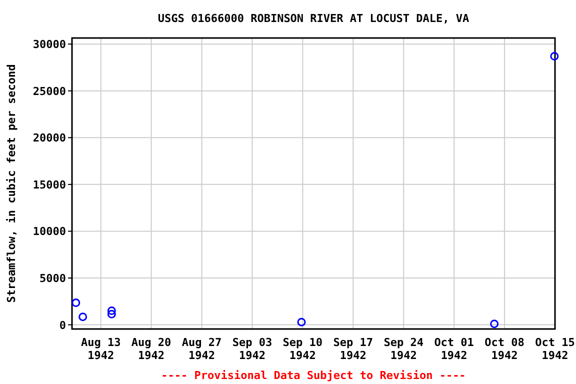  I want to click on y-tick-label: 5000, so click(53, 279).